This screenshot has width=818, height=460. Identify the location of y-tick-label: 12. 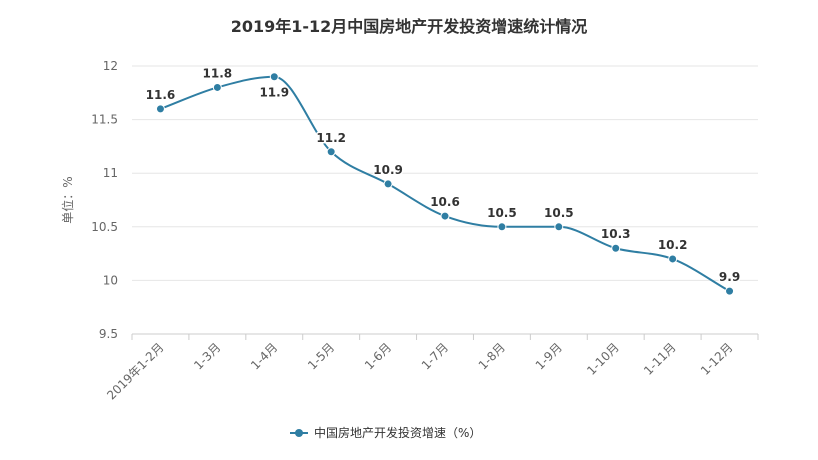
(110, 66).